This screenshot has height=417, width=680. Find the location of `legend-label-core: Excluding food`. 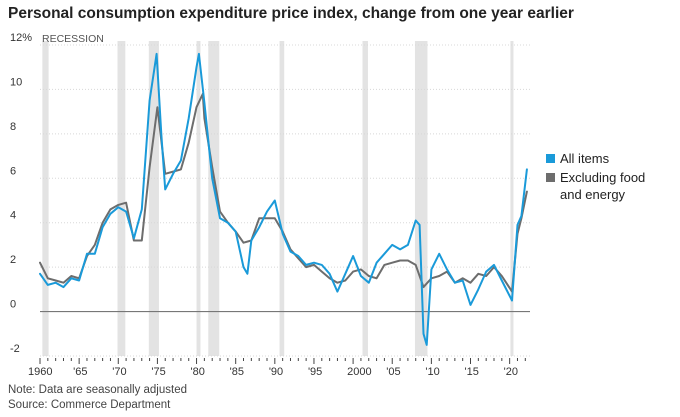

legend-label-core: Excluding food is located at coordinates (603, 177).